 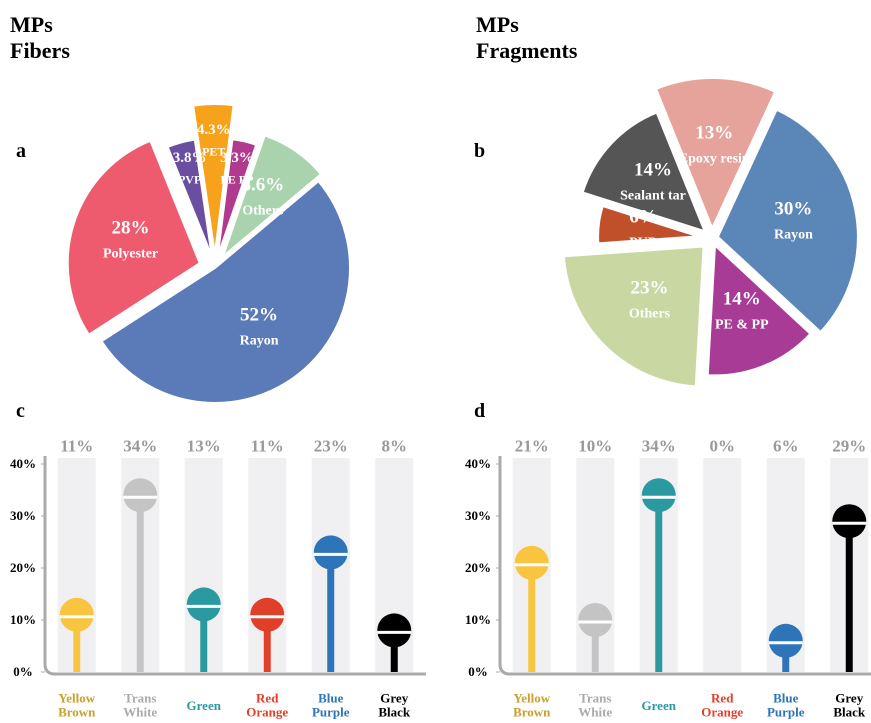 I want to click on slice-name: PE & PP, so click(x=741, y=325).